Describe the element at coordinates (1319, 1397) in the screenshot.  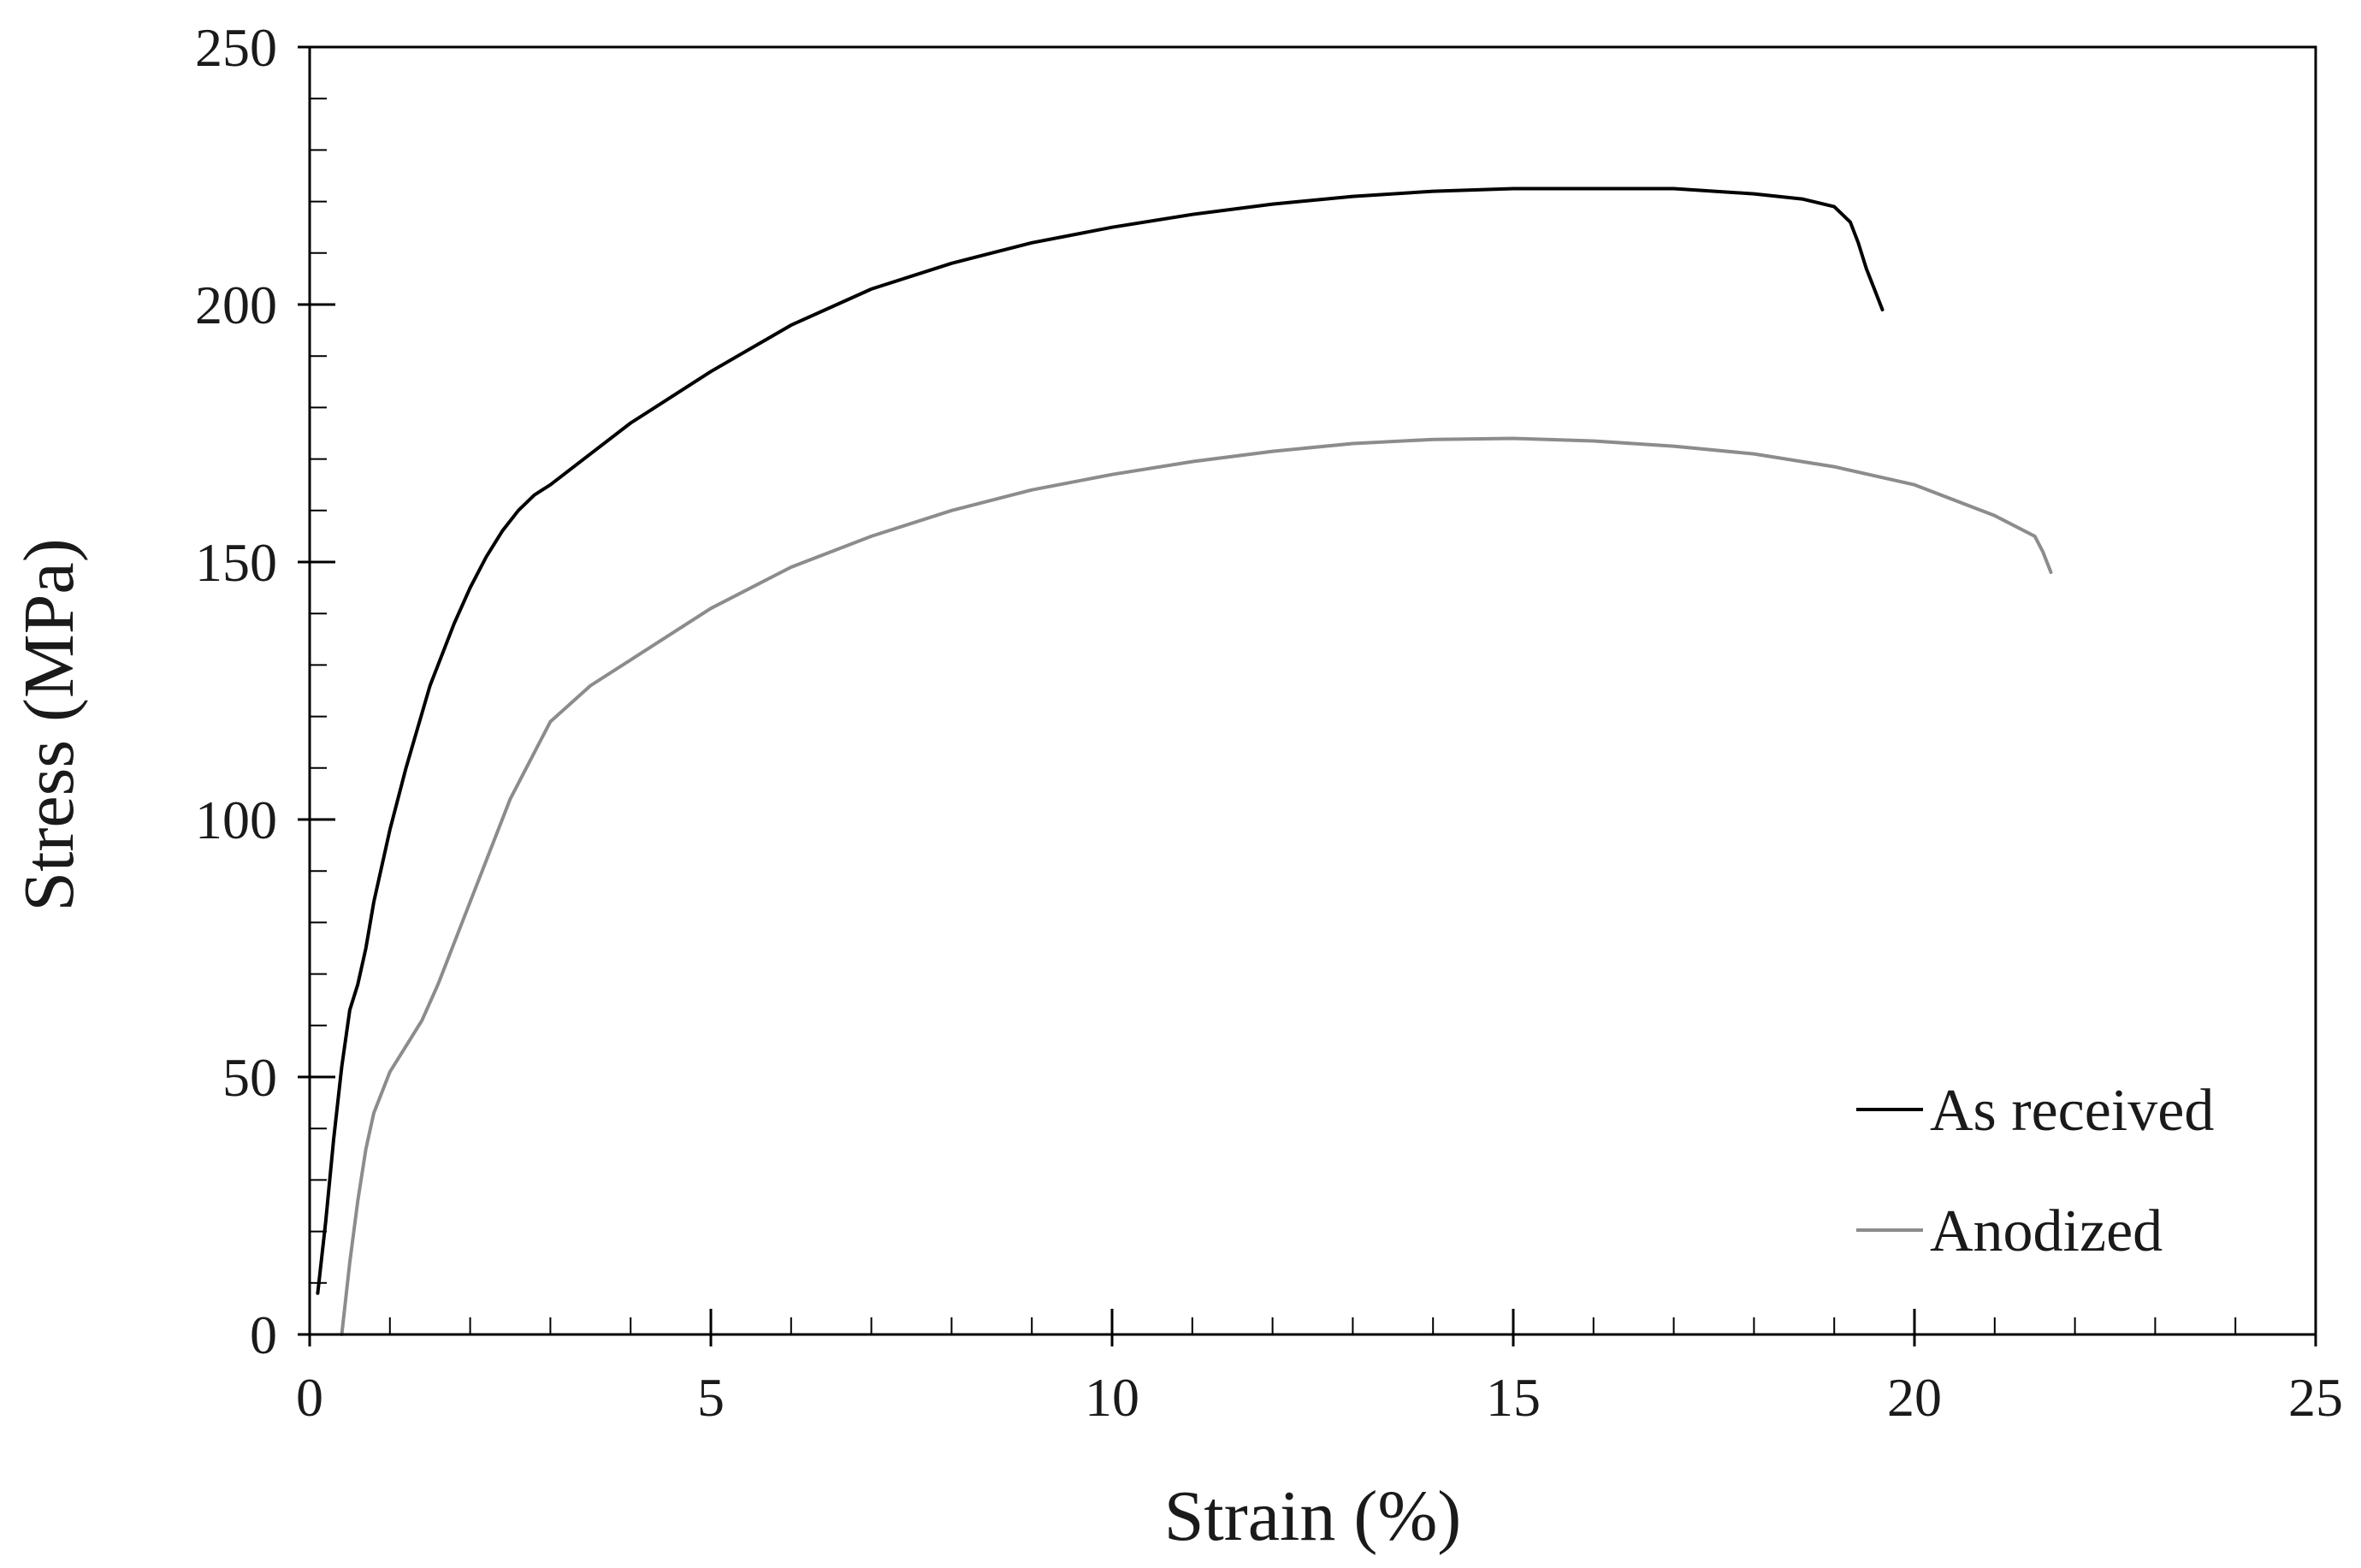
I see `x-tick-labels: 0 5 10 15 20 25` at that location.